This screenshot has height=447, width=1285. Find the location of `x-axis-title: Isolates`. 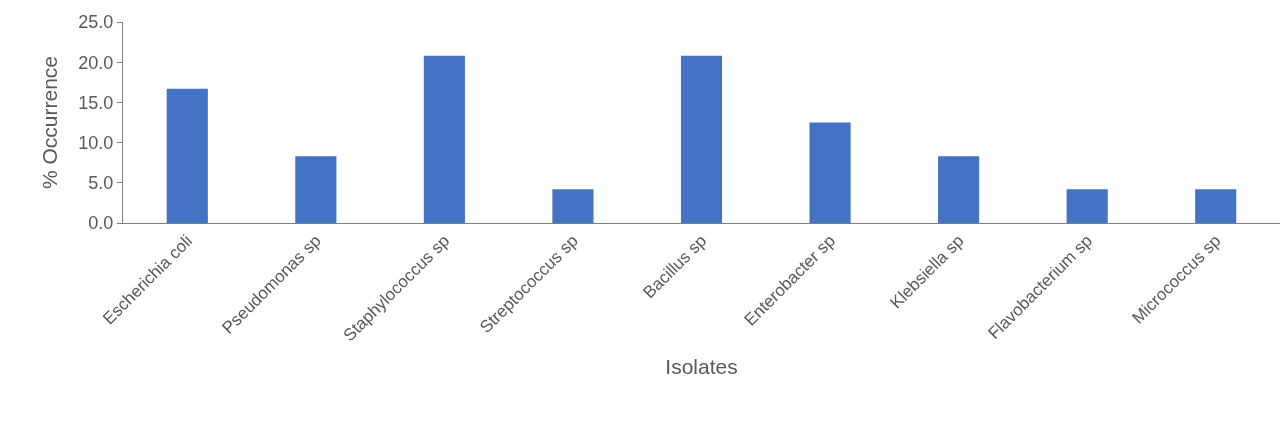

x-axis-title: Isolates is located at coordinates (701, 367).